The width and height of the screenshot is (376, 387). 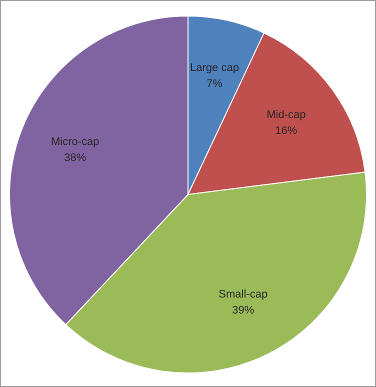 I want to click on data-label: 39%, so click(x=243, y=310).